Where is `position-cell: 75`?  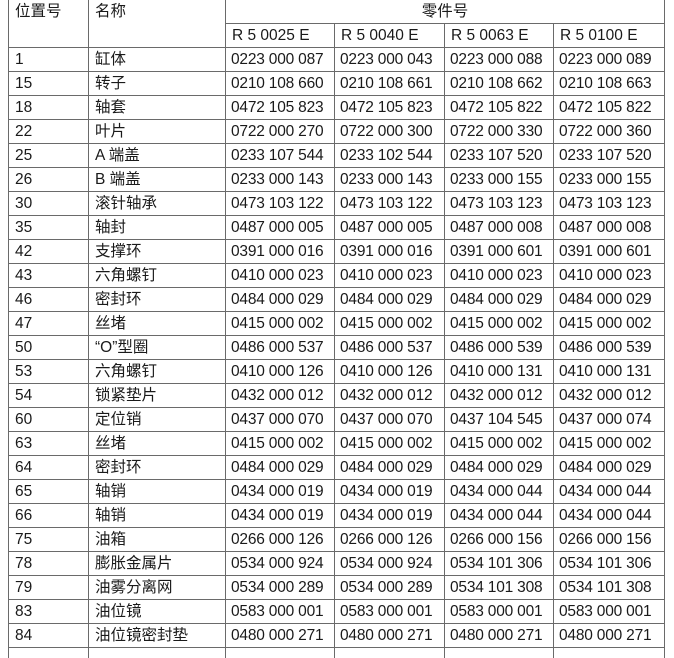 position-cell: 75 is located at coordinates (49, 540).